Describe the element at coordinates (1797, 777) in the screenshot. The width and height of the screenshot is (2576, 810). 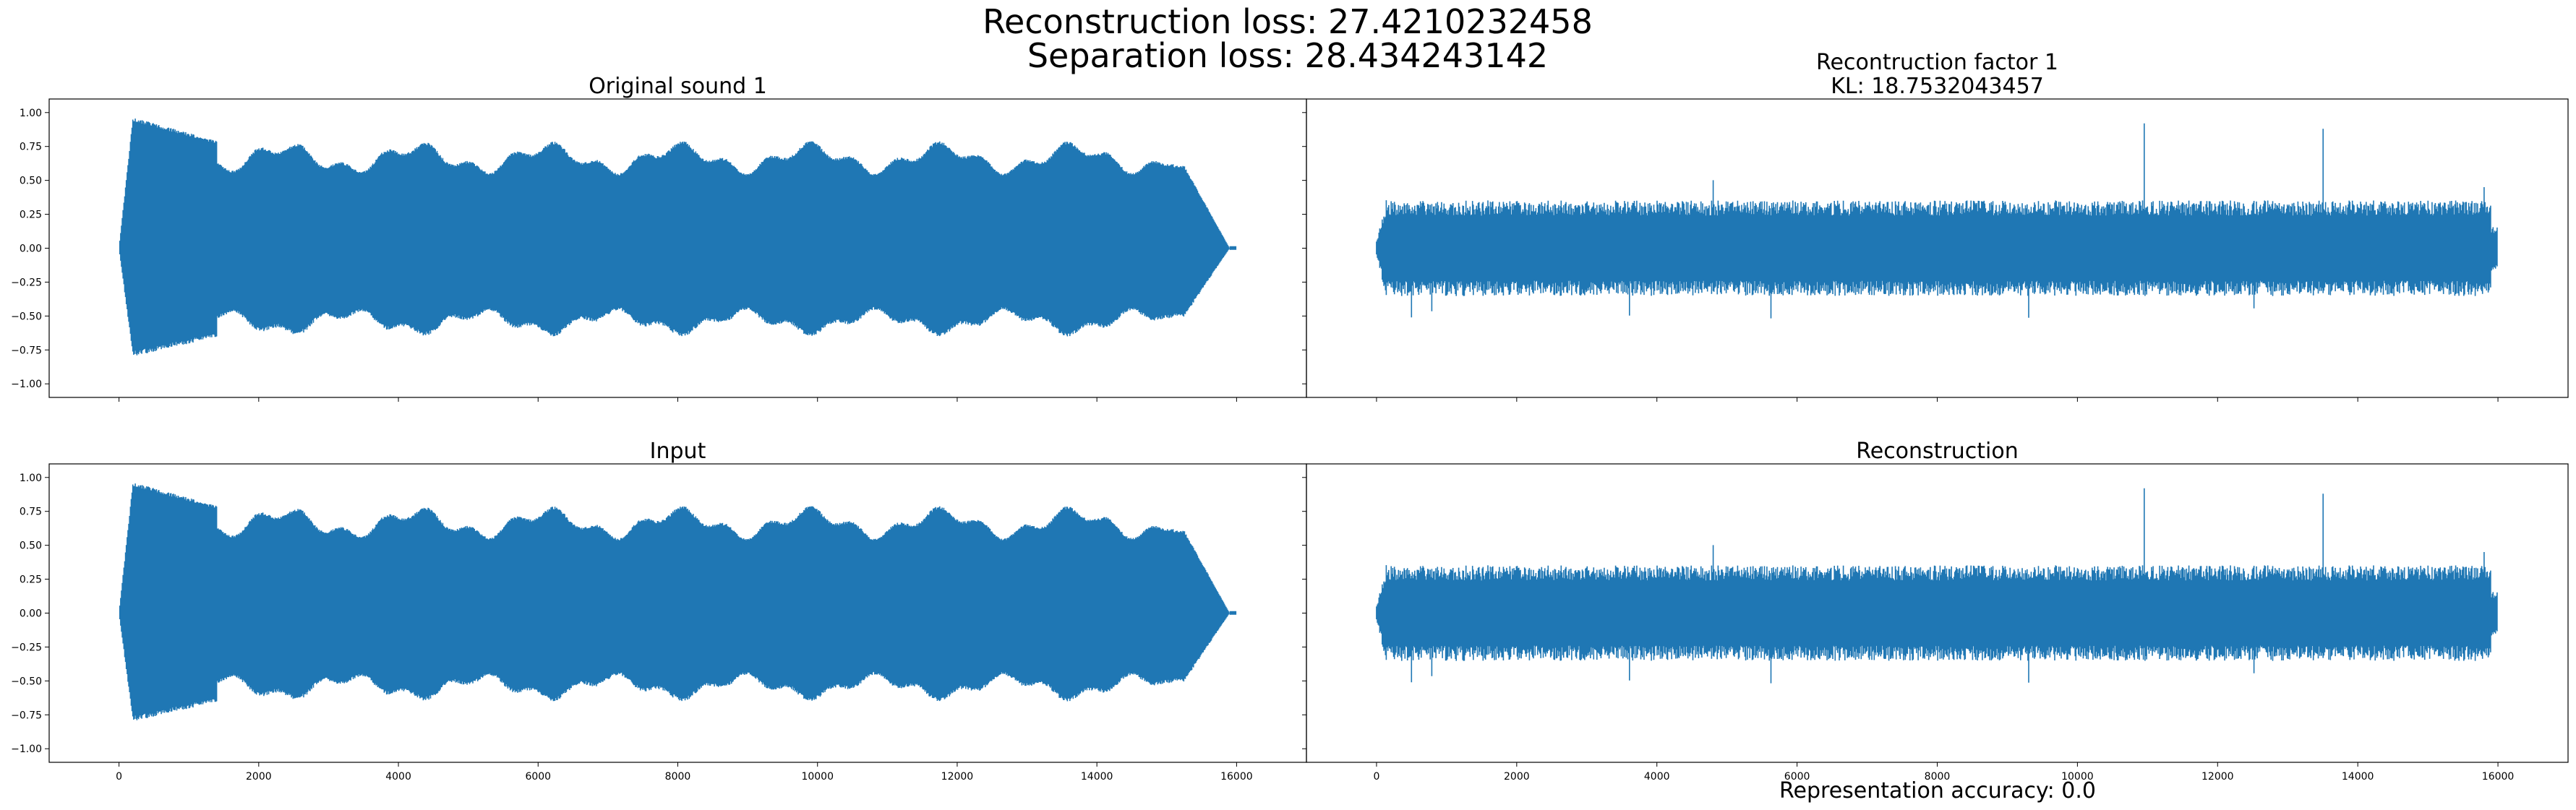
I see `subplot-4-xtick-label: 6000` at that location.